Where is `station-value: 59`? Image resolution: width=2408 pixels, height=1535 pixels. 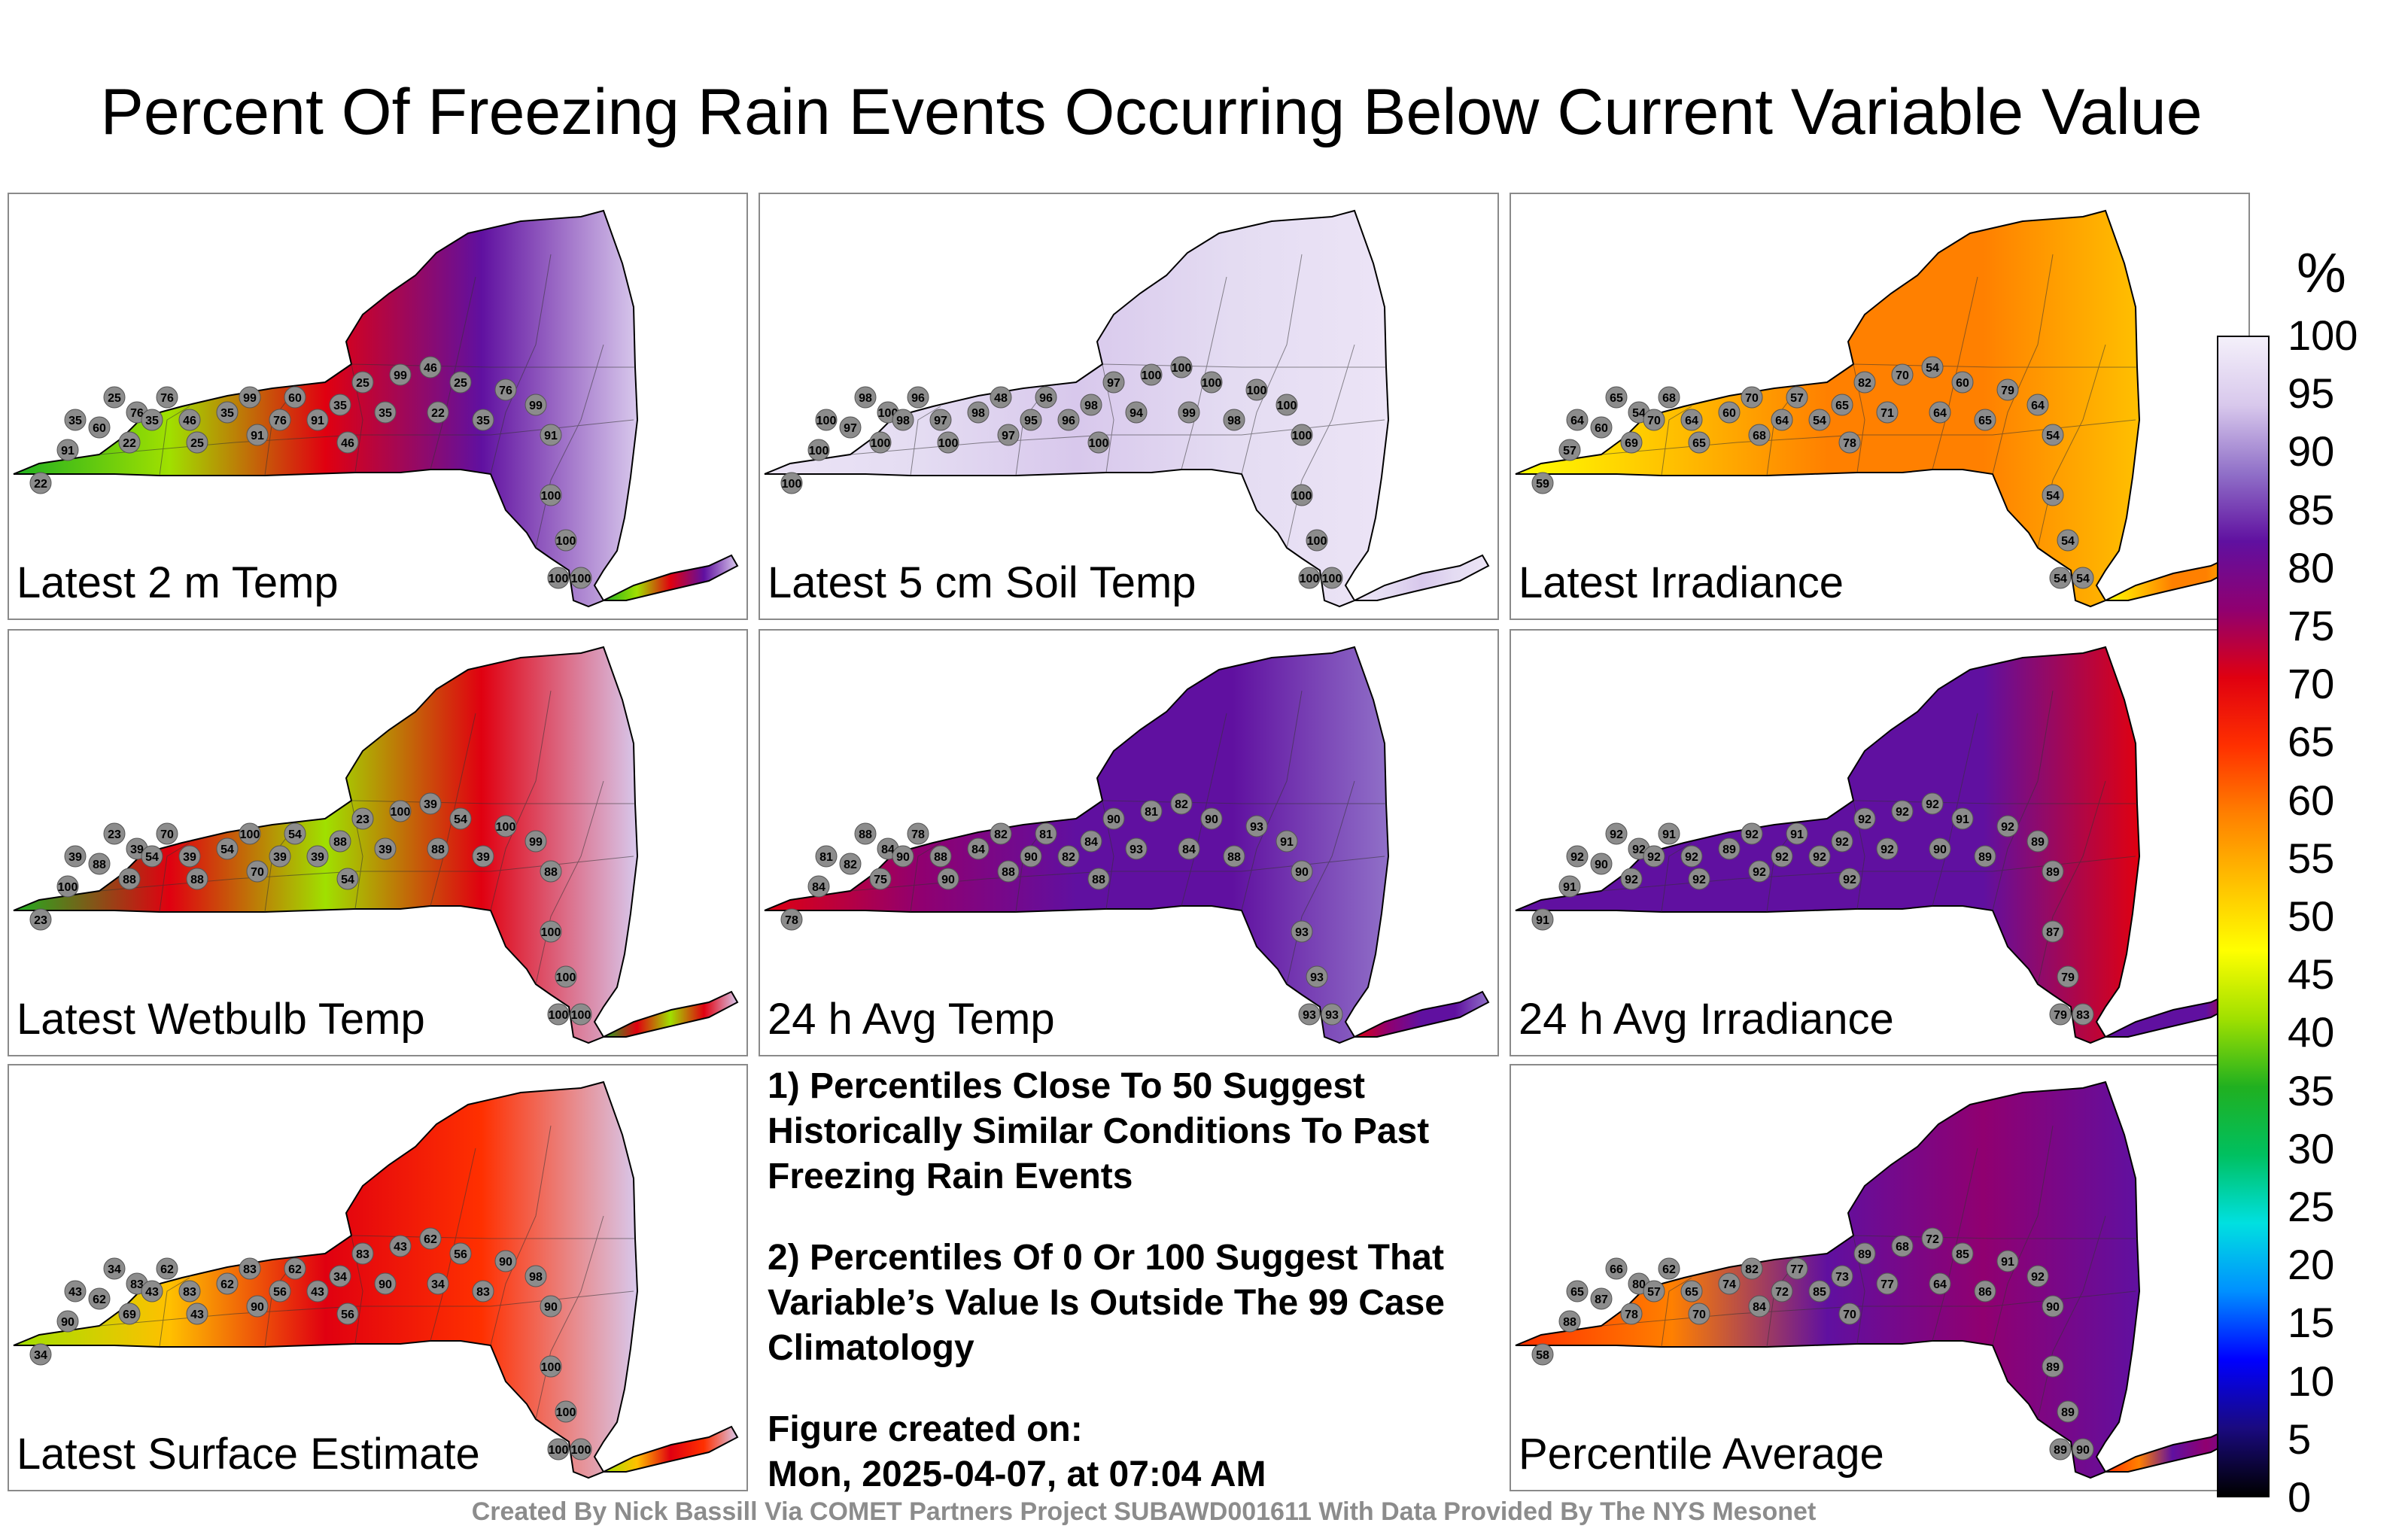
station-value: 59 is located at coordinates (1542, 484).